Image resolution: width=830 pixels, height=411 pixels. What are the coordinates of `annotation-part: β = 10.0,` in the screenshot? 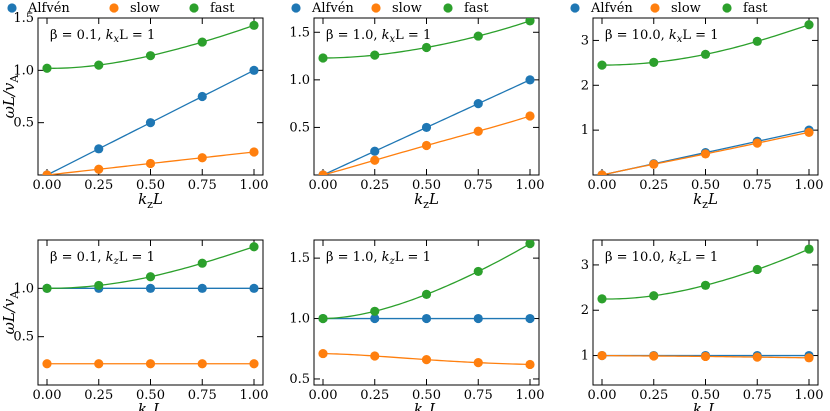 It's located at (637, 35).